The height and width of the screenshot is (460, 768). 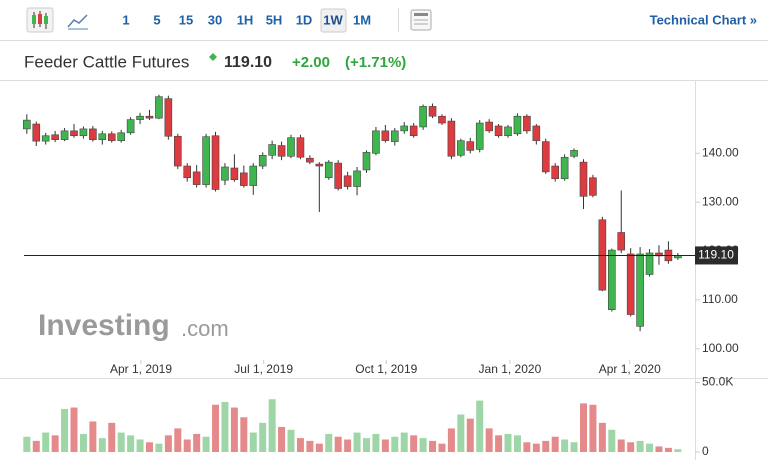 I want to click on interval-button: 1H, so click(x=245, y=19).